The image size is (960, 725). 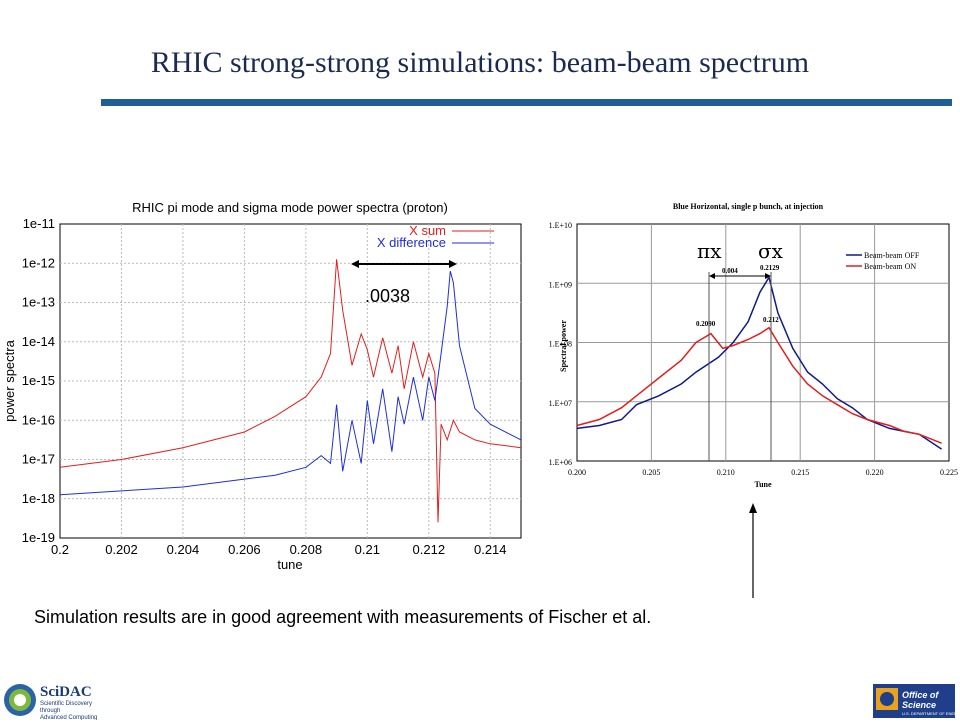 I want to click on x-tick-label: 0.215, so click(x=800, y=472).